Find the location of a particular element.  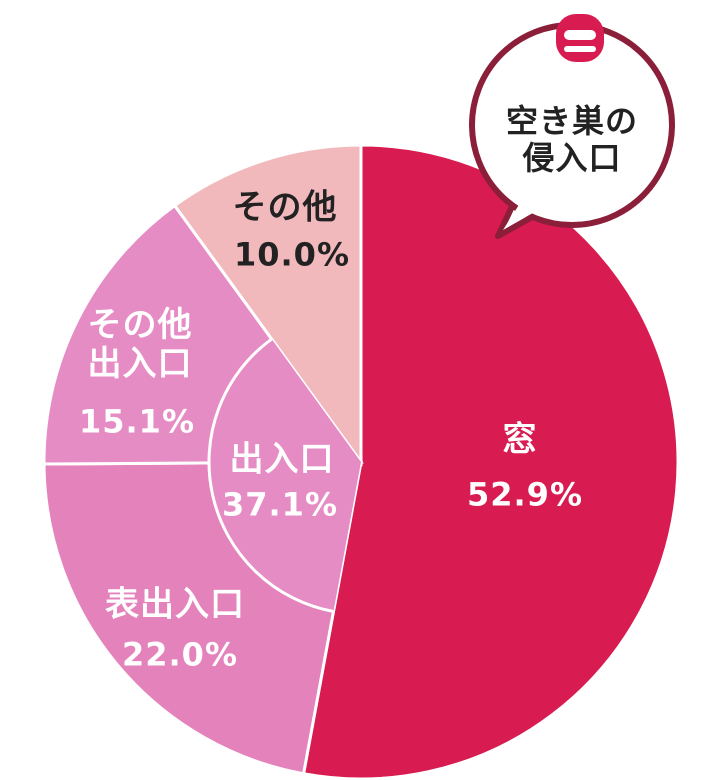

slice-label: その他 is located at coordinates (285, 207).